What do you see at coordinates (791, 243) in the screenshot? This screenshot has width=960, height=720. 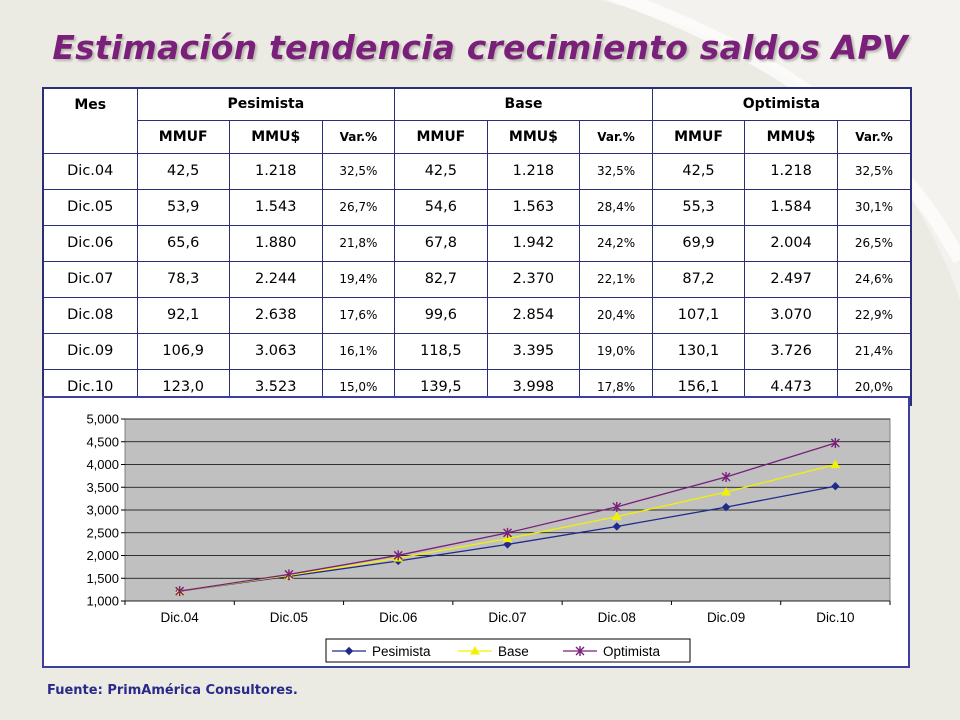 I see `cell-mmu: 2.004` at bounding box center [791, 243].